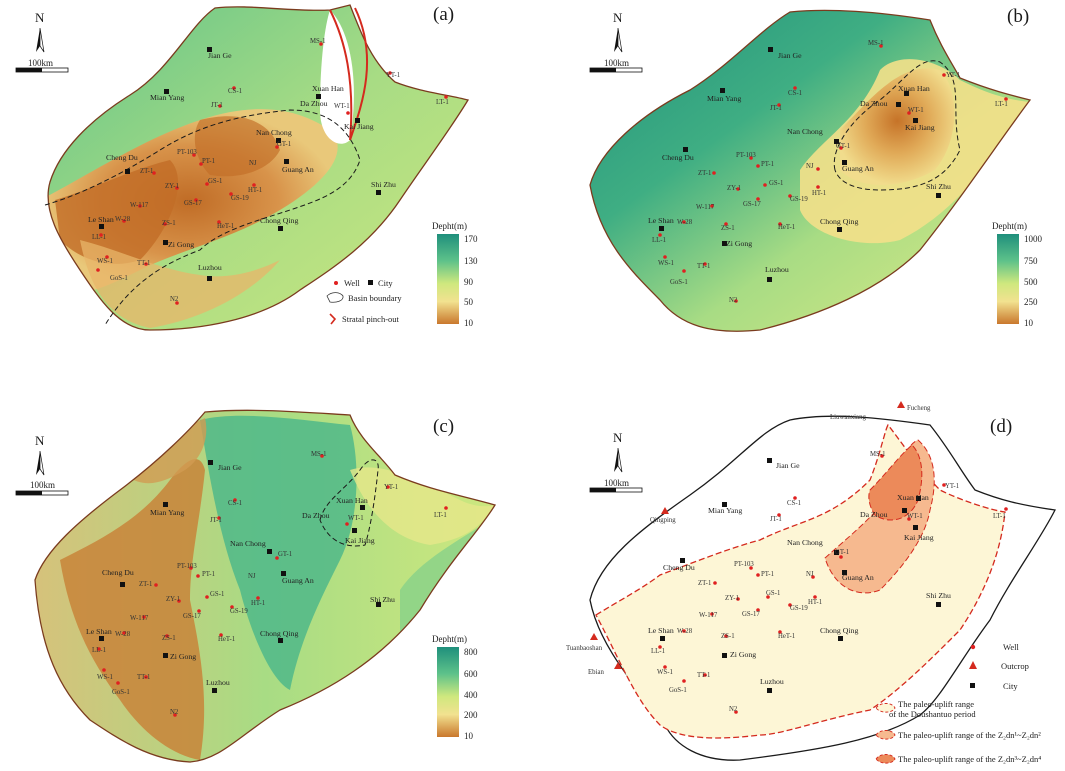 Image resolution: width=1065 pixels, height=771 pixels. What do you see at coordinates (99, 631) in the screenshot?
I see `svg-text: Le Shan` at bounding box center [99, 631].